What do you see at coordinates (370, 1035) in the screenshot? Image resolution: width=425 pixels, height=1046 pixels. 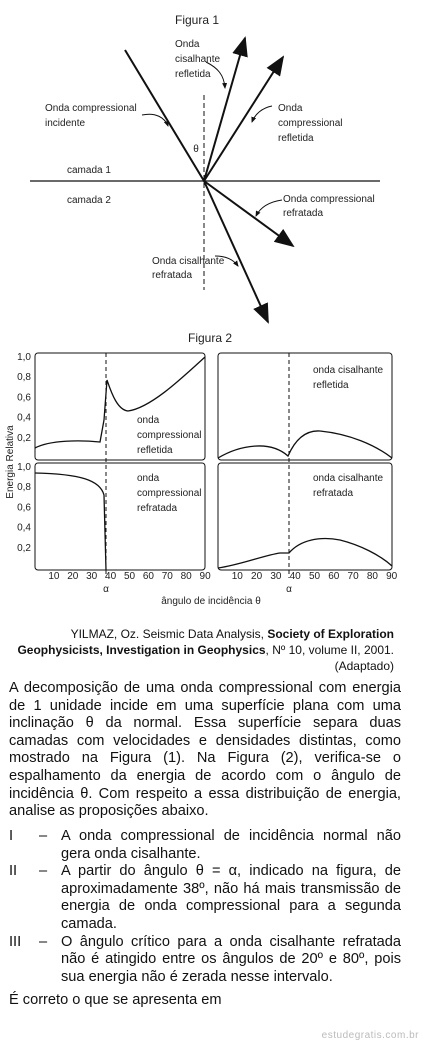 I see `footer: estudegratis.com.br` at bounding box center [370, 1035].